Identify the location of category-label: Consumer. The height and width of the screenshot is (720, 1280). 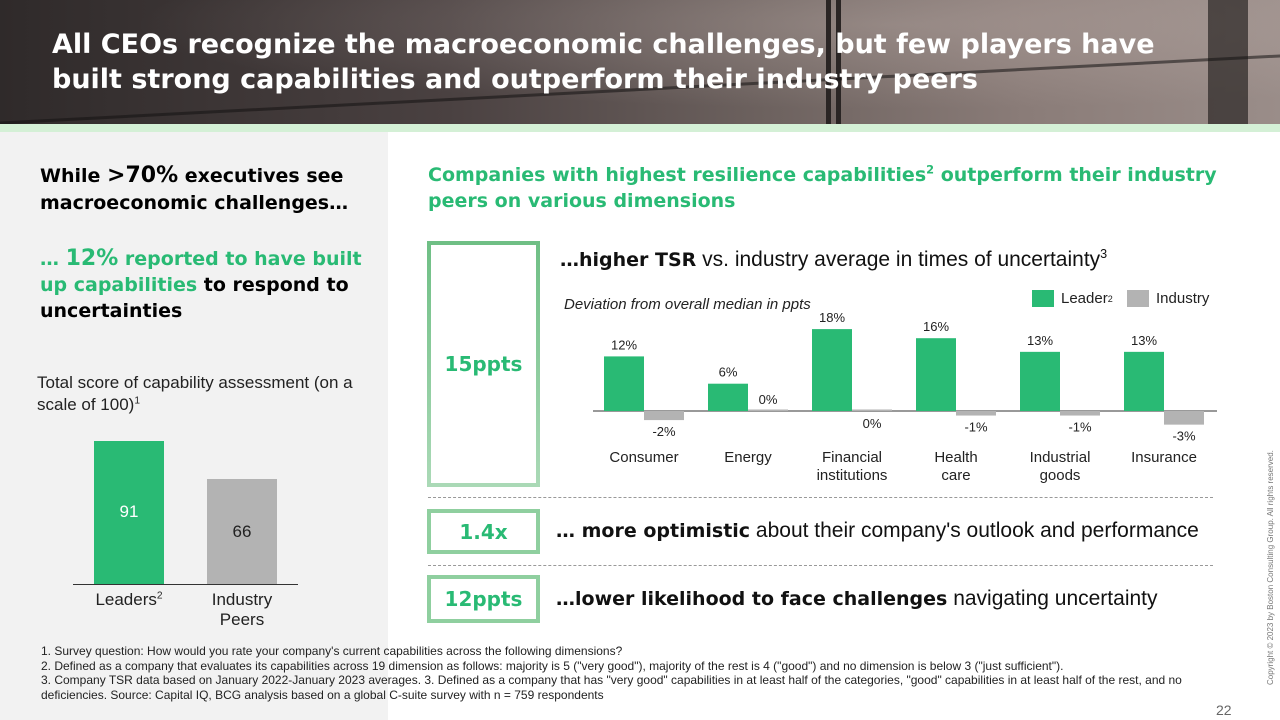
(643, 457).